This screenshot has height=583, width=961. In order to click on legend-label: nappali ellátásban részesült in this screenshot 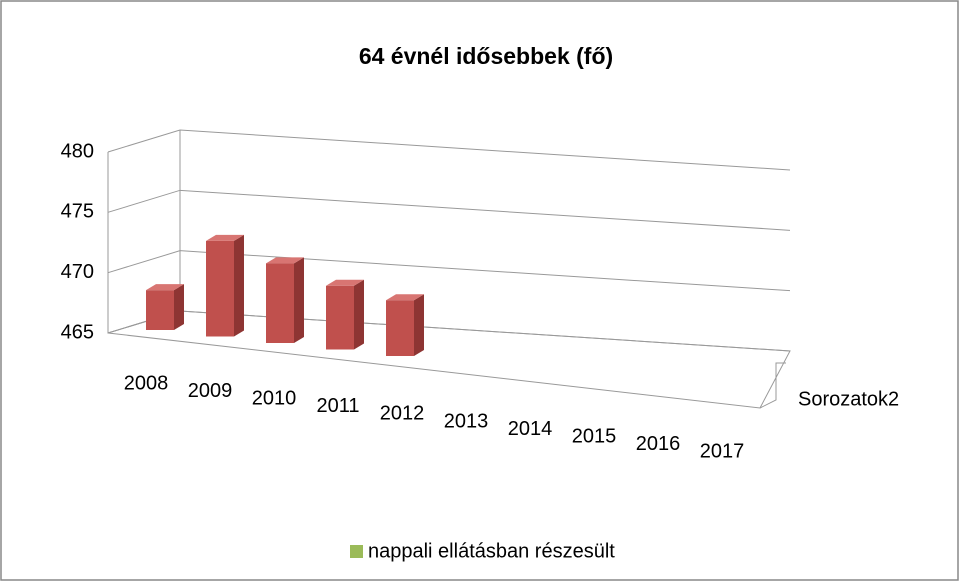, I will do `click(491, 551)`.